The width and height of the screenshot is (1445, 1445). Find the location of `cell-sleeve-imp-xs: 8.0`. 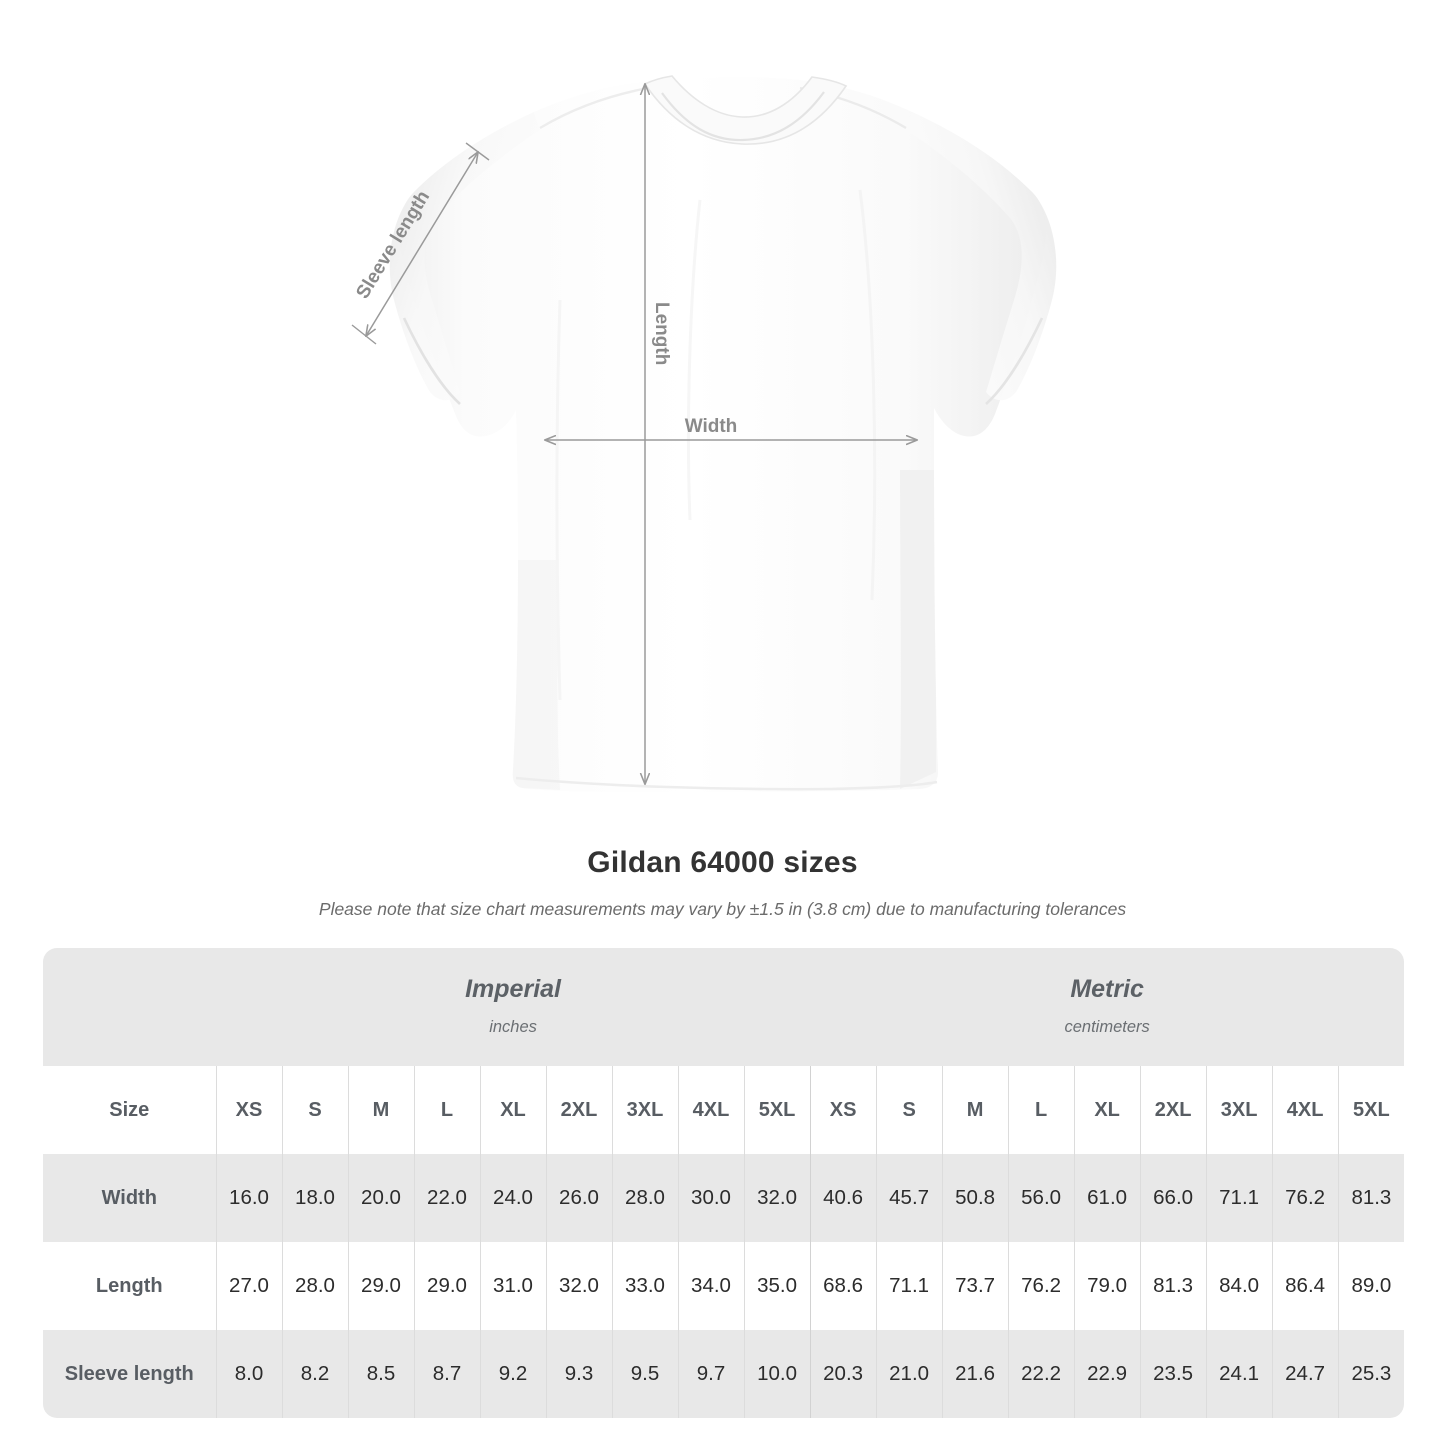

cell-sleeve-imp-xs: 8.0 is located at coordinates (248, 1374).